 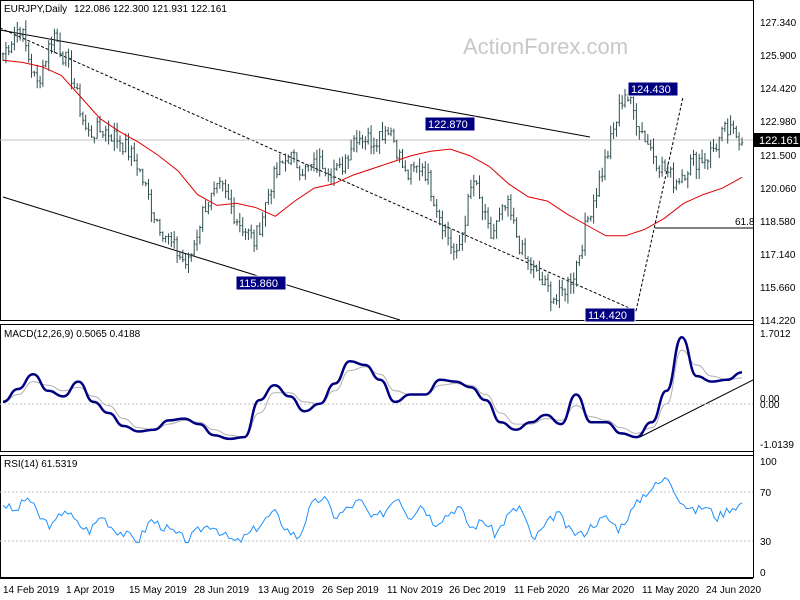 What do you see at coordinates (768, 518) in the screenshot?
I see `rsi-axis: 100 70 30 0` at bounding box center [768, 518].